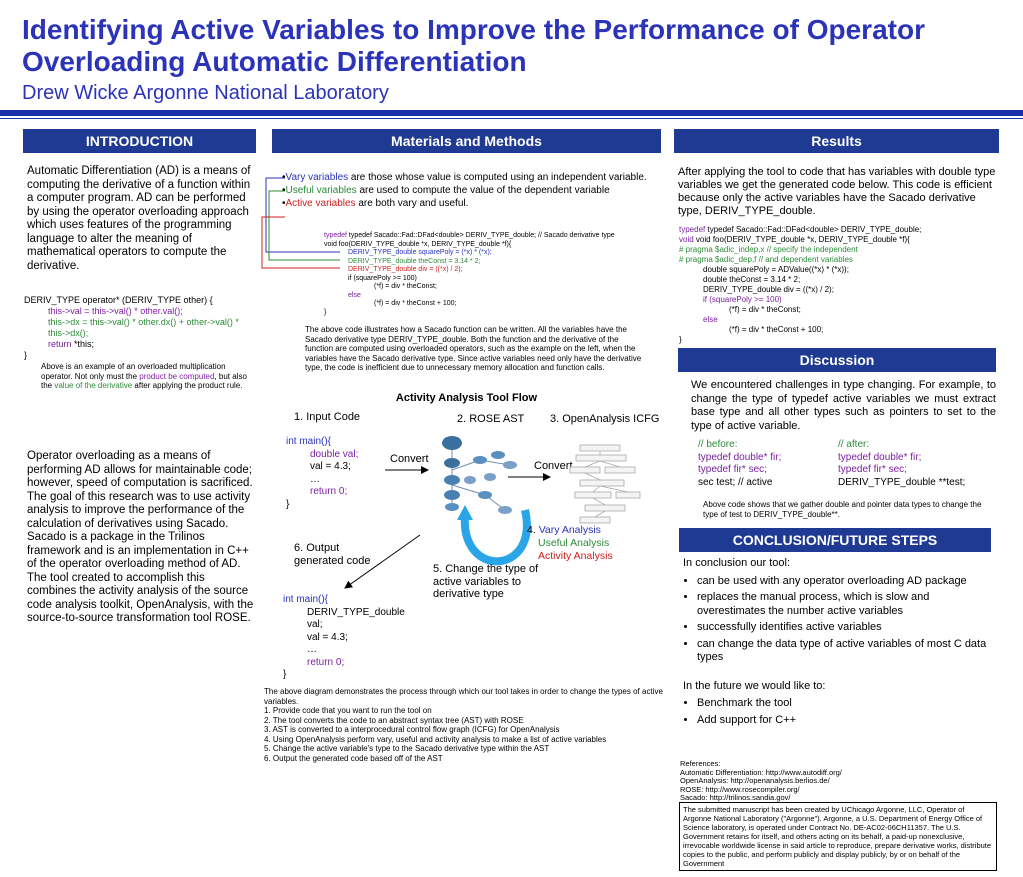 This screenshot has height=877, width=1023. I want to click on conclusion-bullet: successfully identifies active variables, so click(845, 628).